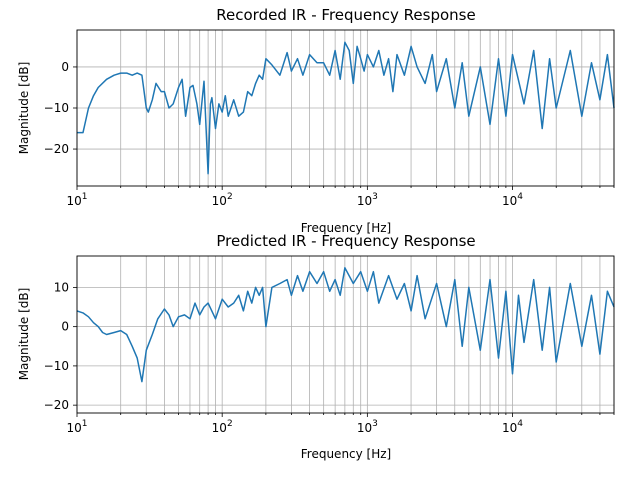  Describe the element at coordinates (61, 287) in the screenshot. I see `y-tick-label: 10` at that location.